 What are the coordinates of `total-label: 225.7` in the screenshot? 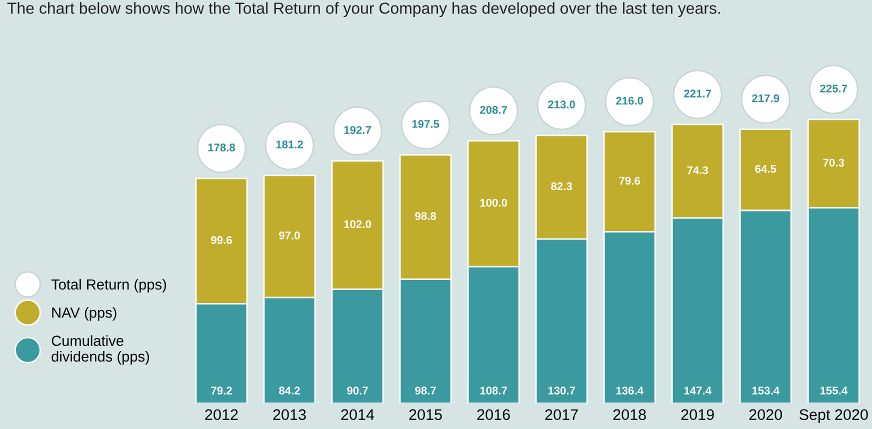 It's located at (834, 88).